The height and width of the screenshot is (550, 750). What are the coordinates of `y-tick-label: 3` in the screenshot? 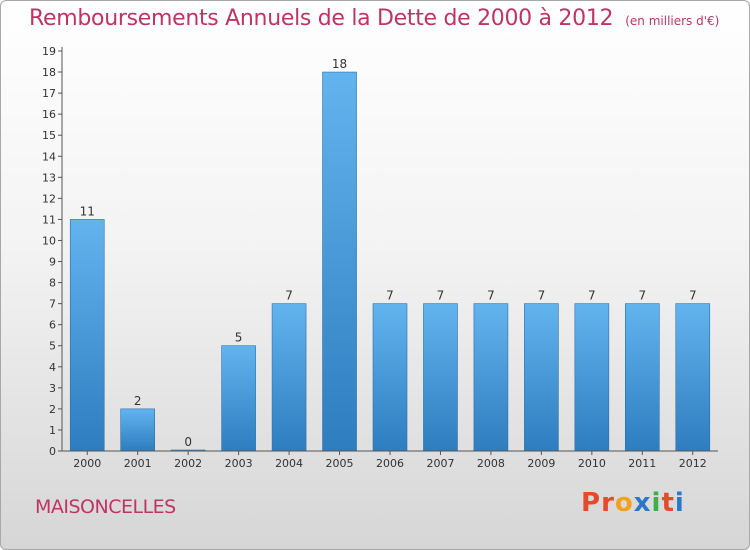 It's located at (52, 388).